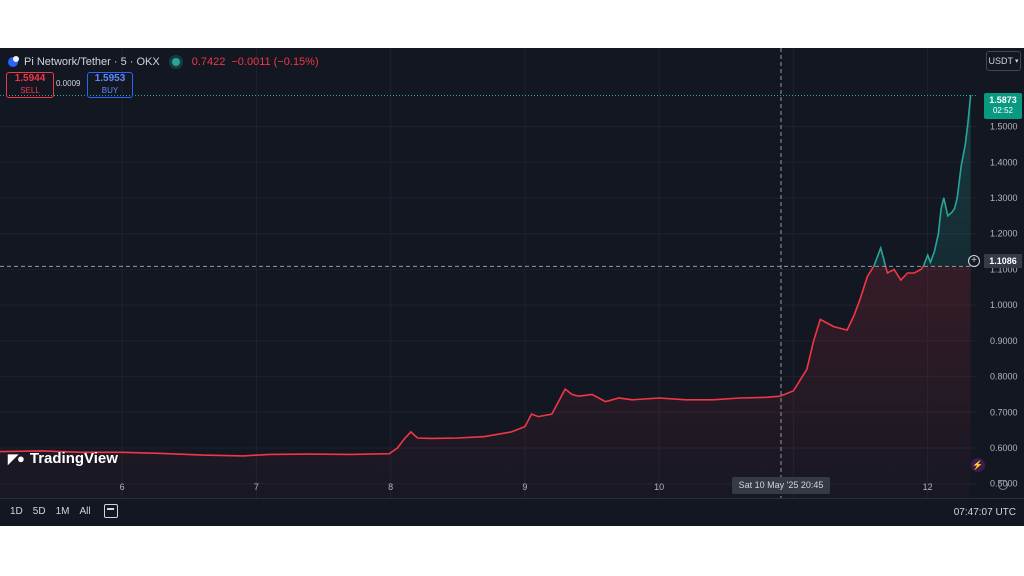  What do you see at coordinates (16, 511) in the screenshot?
I see `range-1d: 1D` at bounding box center [16, 511].